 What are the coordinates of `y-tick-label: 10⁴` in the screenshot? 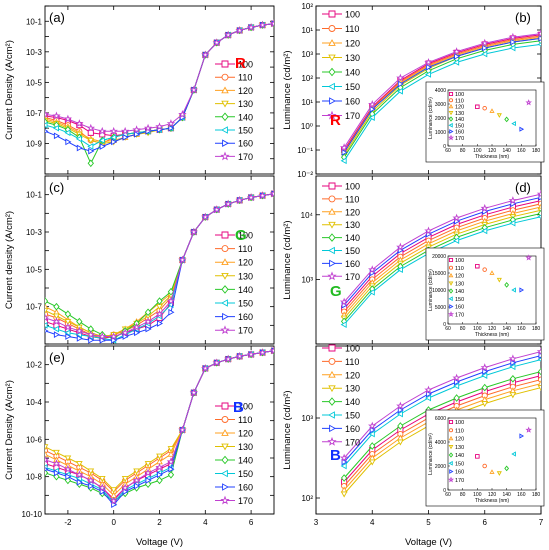 It's located at (307, 215).